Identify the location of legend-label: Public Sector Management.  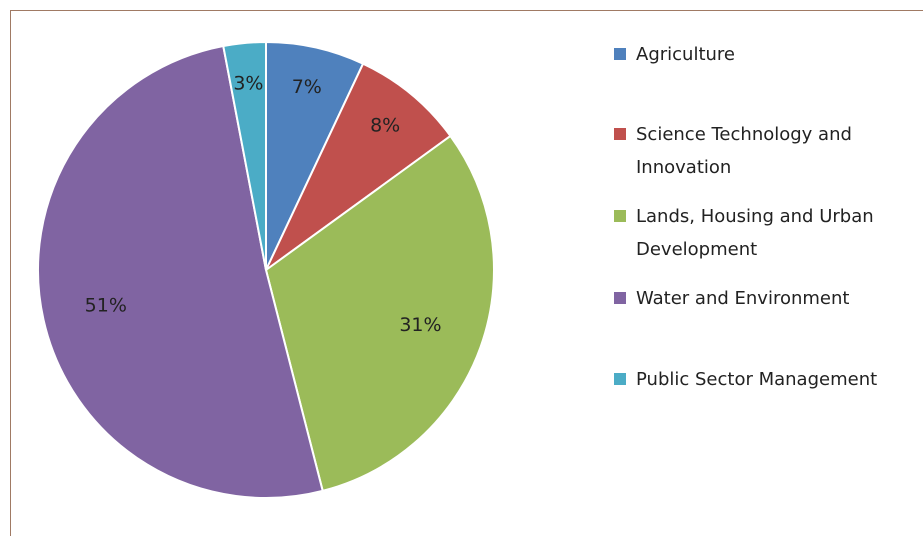
(757, 379).